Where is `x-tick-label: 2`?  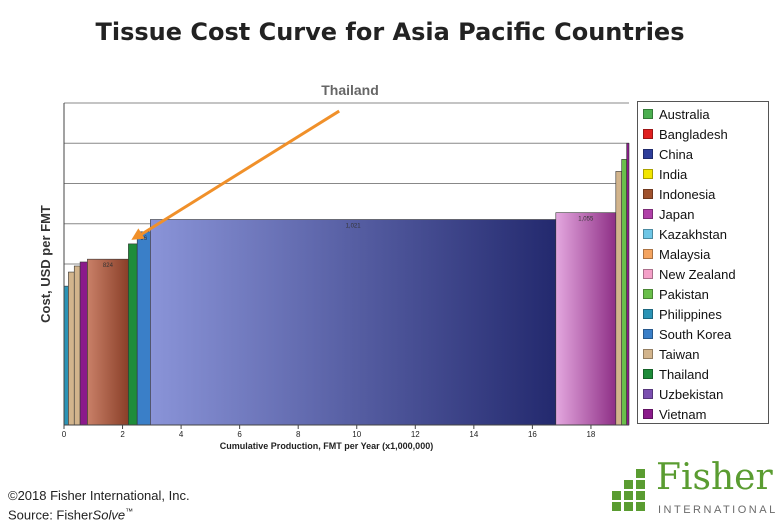
x-tick-label: 2 is located at coordinates (122, 434).